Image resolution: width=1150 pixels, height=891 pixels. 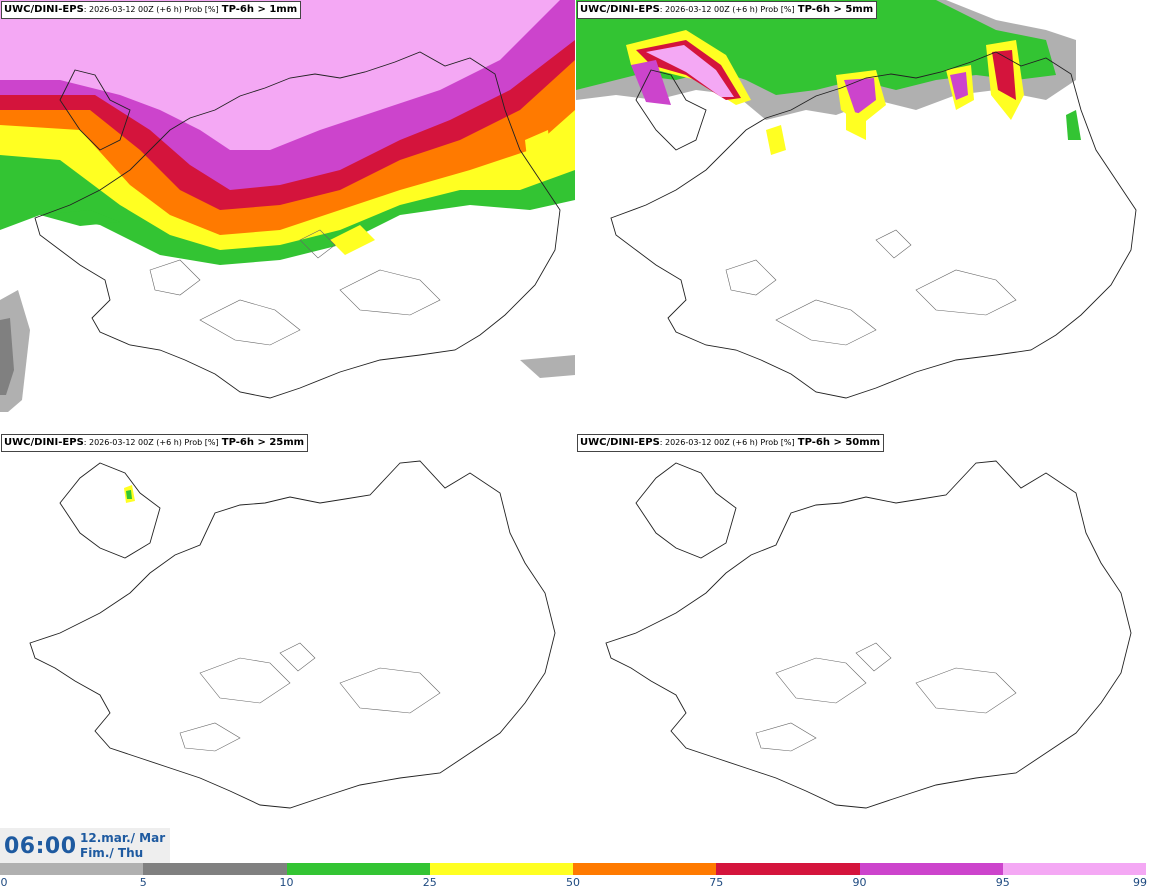 I want to click on colorbar-tick-label: 10, so click(x=286, y=882).